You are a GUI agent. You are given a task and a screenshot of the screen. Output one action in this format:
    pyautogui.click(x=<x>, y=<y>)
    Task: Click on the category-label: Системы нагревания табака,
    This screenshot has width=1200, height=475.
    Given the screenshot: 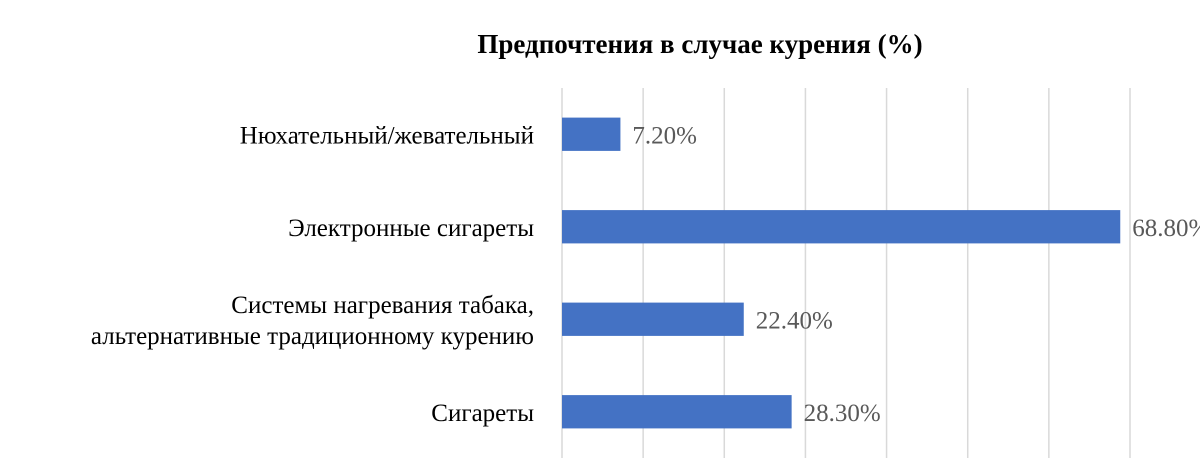 What is the action you would take?
    pyautogui.click(x=382, y=305)
    